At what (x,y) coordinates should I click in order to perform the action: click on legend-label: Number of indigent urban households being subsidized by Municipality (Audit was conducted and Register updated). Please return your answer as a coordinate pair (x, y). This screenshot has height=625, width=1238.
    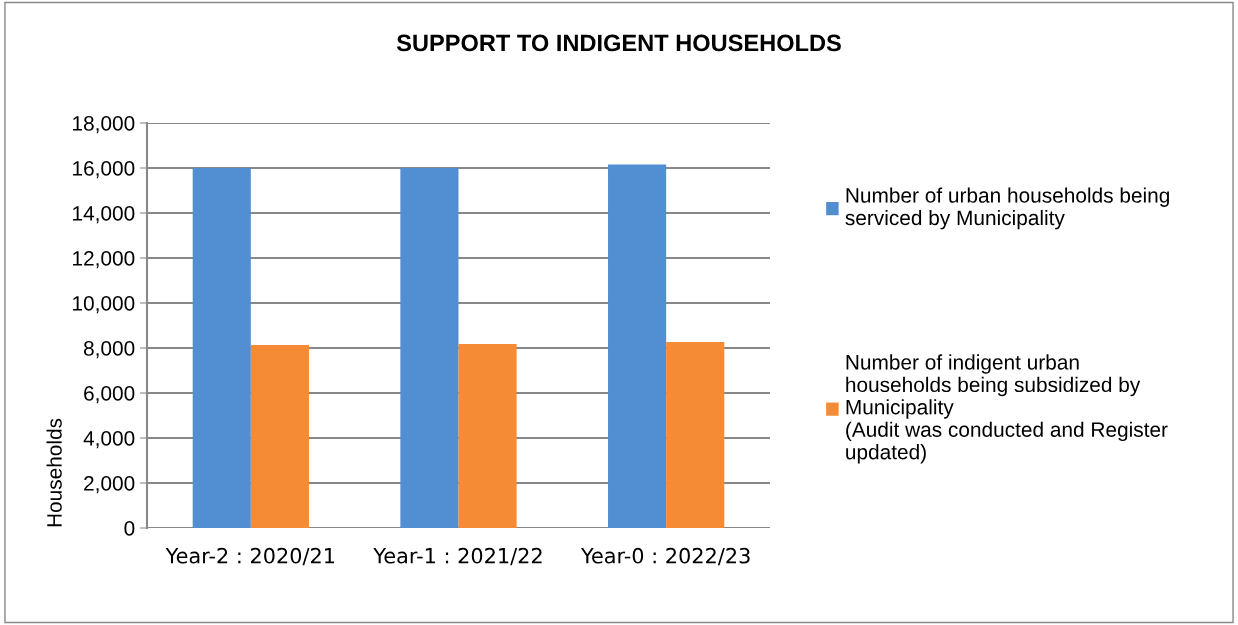
    Looking at the image, I should click on (1007, 409).